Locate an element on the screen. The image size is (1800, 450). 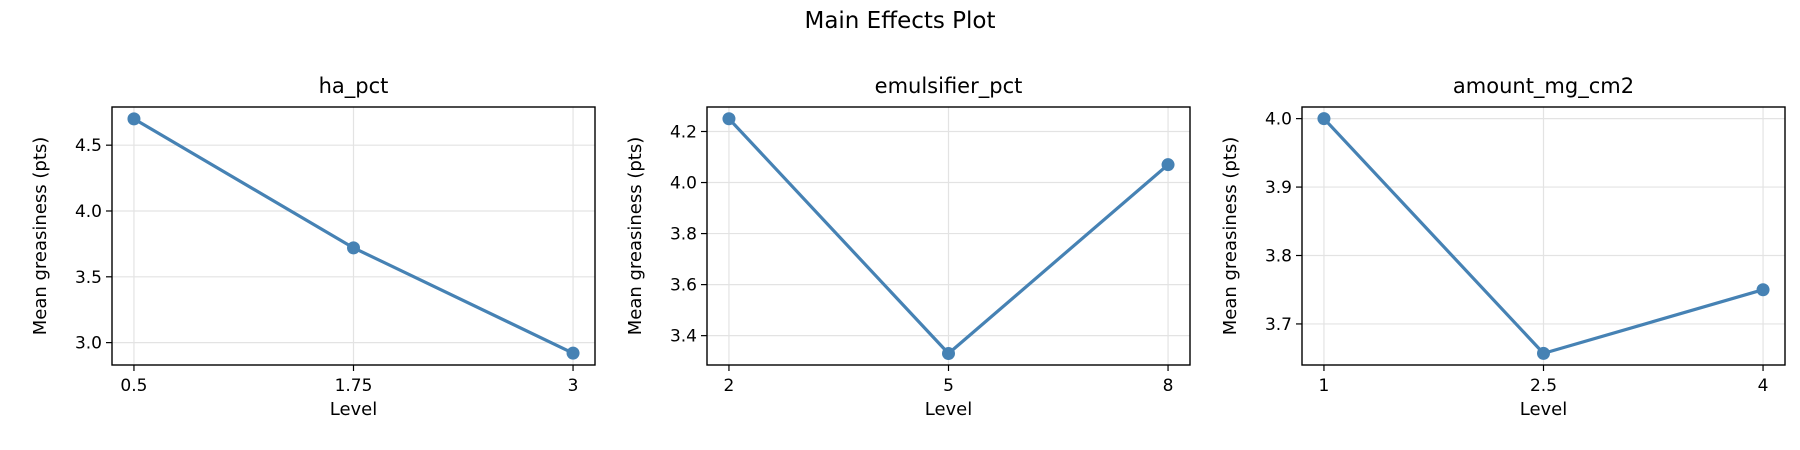
y-tick-label: 4.5 is located at coordinates (88, 146).